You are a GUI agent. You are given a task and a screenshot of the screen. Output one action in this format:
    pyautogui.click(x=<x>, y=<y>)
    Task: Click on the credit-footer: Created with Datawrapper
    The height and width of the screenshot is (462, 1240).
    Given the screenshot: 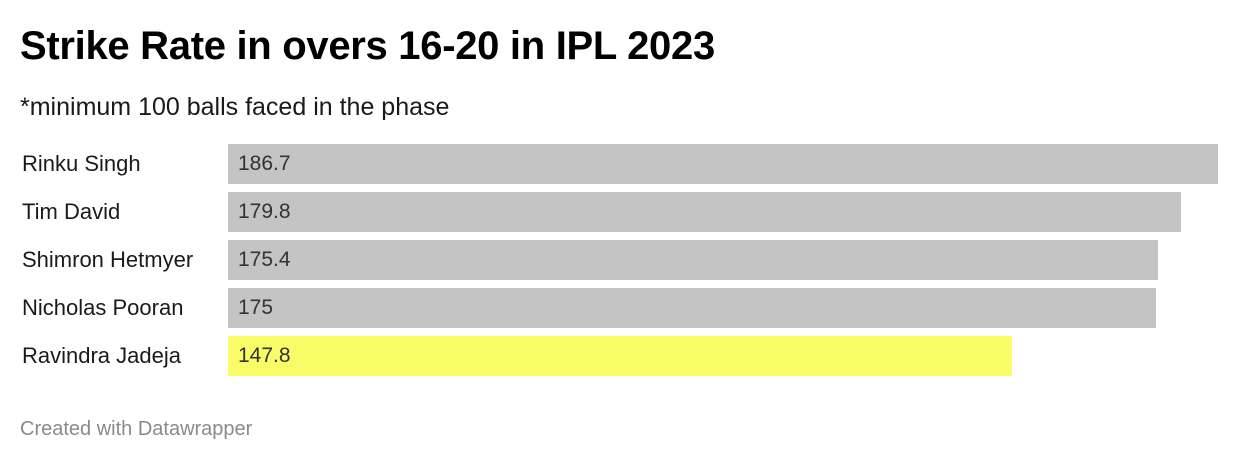 What is the action you would take?
    pyautogui.click(x=136, y=429)
    